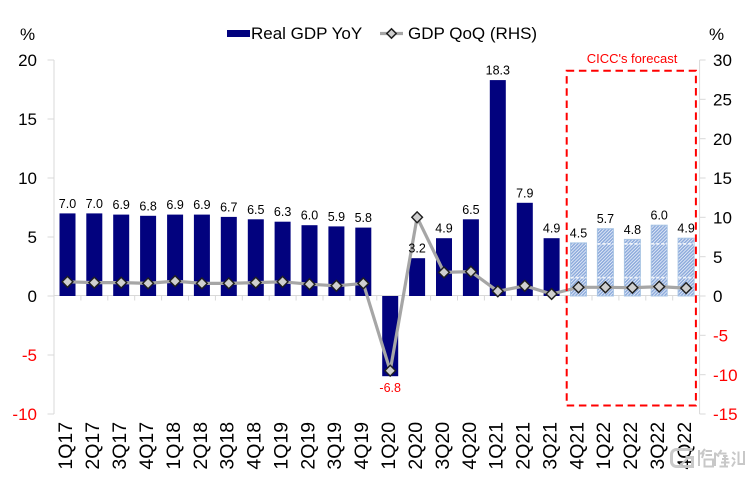  Describe the element at coordinates (497, 446) in the screenshot. I see `svg-text: 1Q21` at that location.